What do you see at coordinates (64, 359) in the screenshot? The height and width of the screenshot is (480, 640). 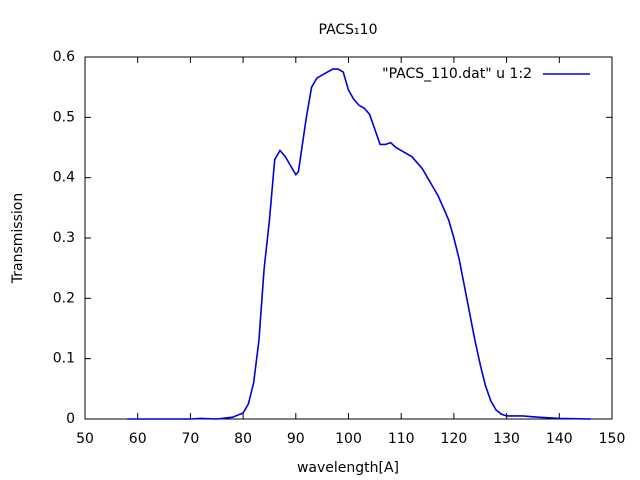 I see `y-tick-label: 0.1` at bounding box center [64, 359].